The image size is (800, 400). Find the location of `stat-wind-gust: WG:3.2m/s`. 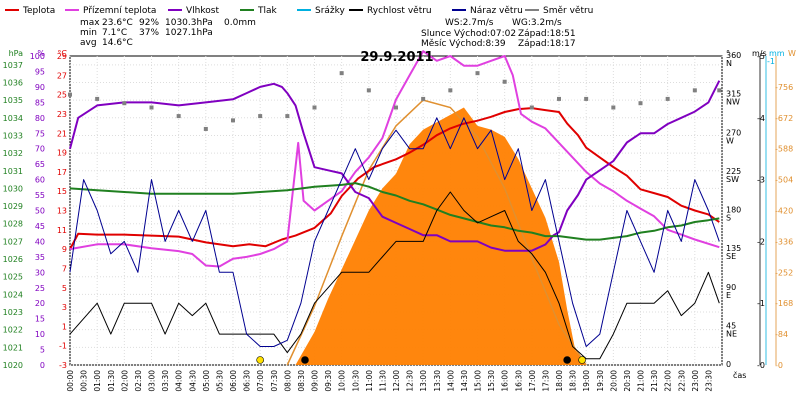

stat-wind-gust: WG:3.2m/s is located at coordinates (537, 23).